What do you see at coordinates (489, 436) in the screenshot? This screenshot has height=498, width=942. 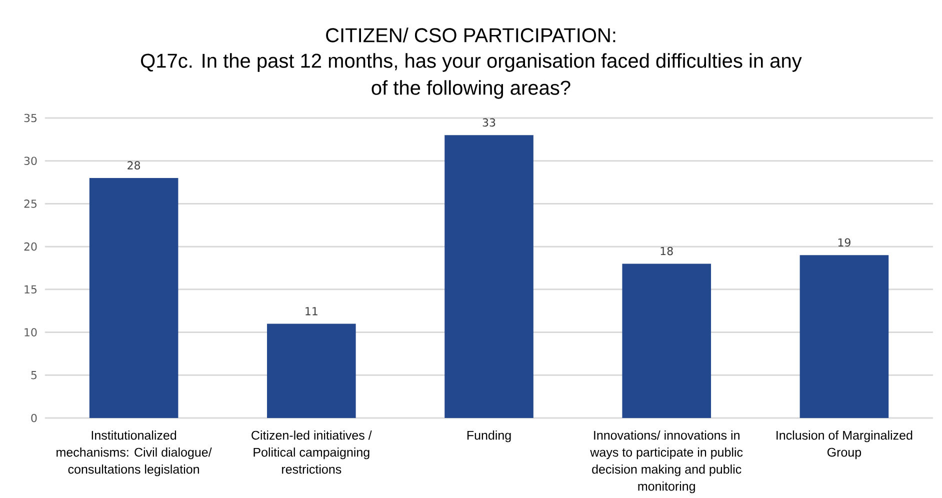 I see `x-tick-label: Funding` at bounding box center [489, 436].